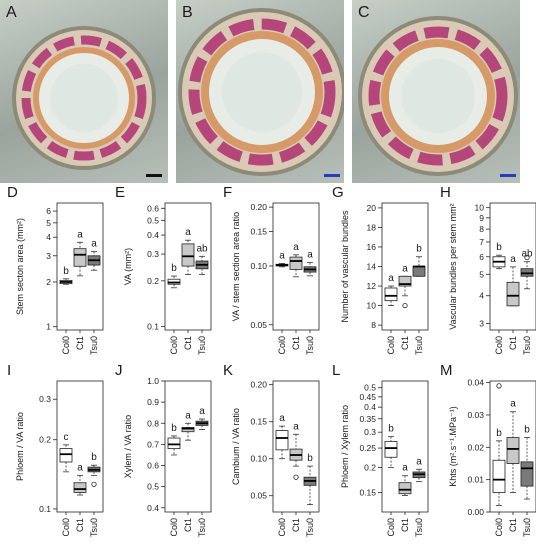 The width and height of the screenshot is (536, 550). Describe the element at coordinates (48, 282) in the screenshot. I see `y-tick-label: 2` at that location.